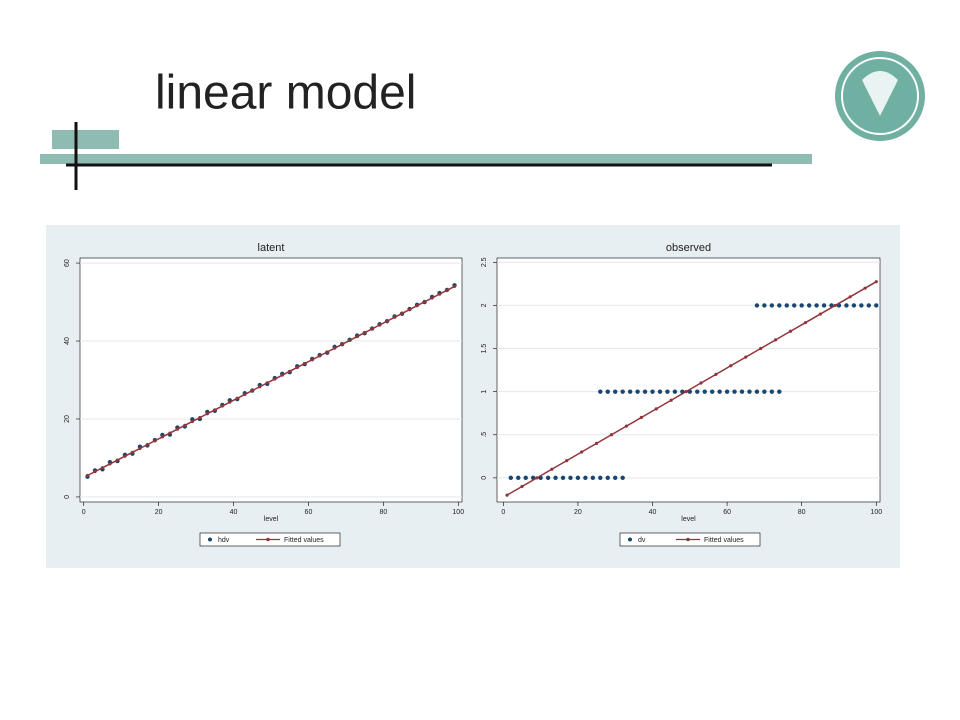 The image size is (960, 720). I want to click on y-tick-label: 1.5, so click(484, 349).